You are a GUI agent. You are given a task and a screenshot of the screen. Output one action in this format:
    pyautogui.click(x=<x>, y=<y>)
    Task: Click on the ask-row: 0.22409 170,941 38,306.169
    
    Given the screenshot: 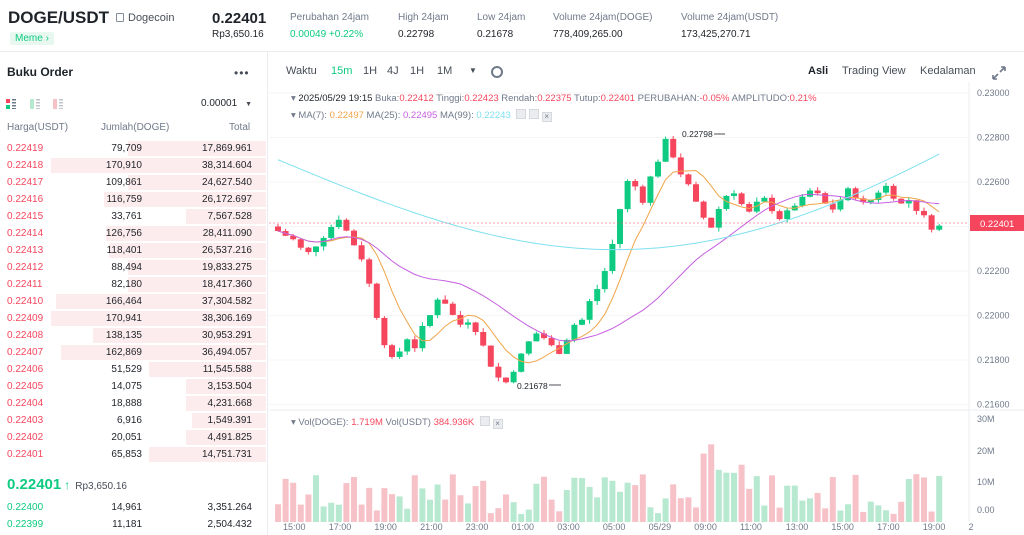 What is the action you would take?
    pyautogui.click(x=134, y=318)
    